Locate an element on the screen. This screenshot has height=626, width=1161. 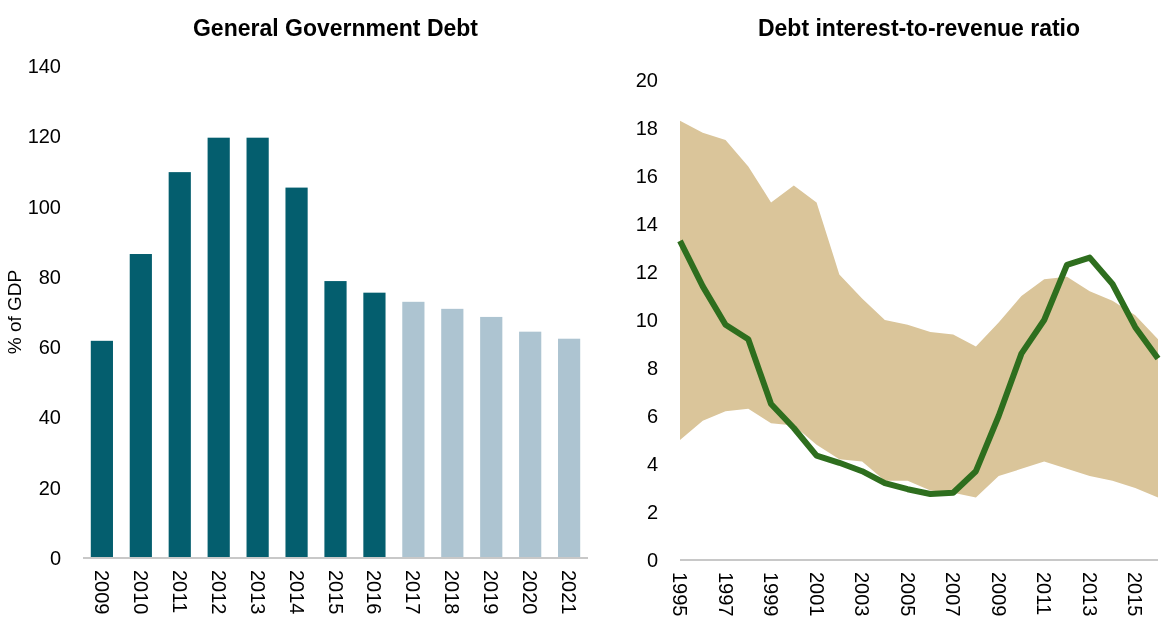
y-tick-label: 16 is located at coordinates (646, 176).